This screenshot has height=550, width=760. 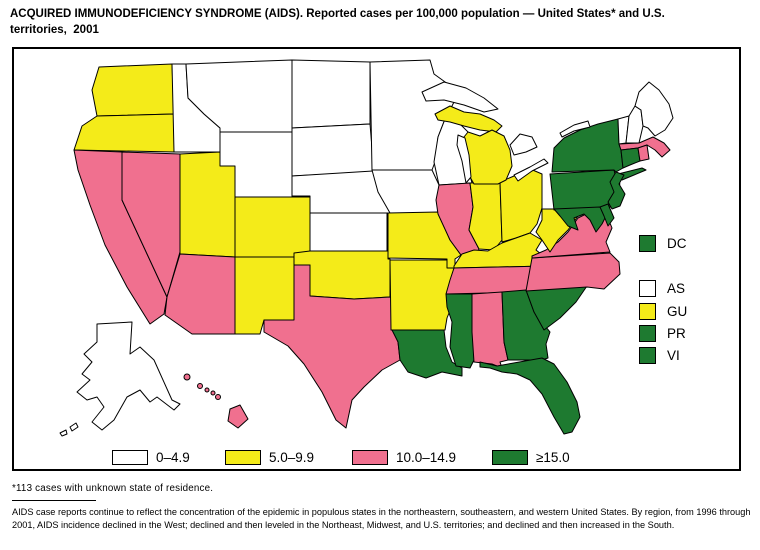 I want to click on lake-ontario, so click(x=575, y=129).